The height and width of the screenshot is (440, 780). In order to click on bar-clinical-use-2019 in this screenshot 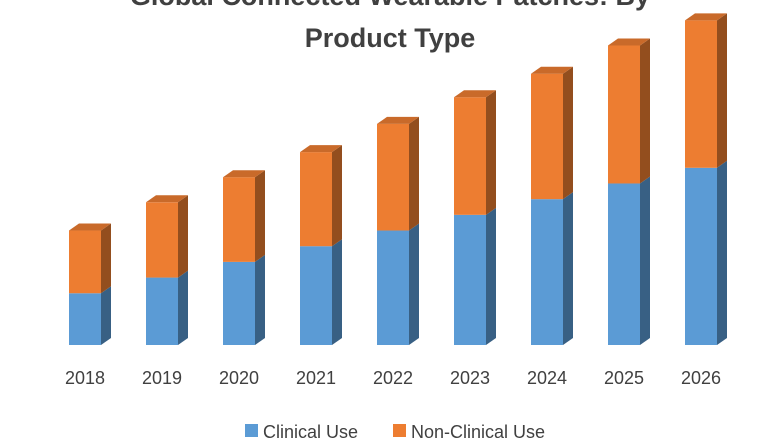, I will do `click(162, 311)`.